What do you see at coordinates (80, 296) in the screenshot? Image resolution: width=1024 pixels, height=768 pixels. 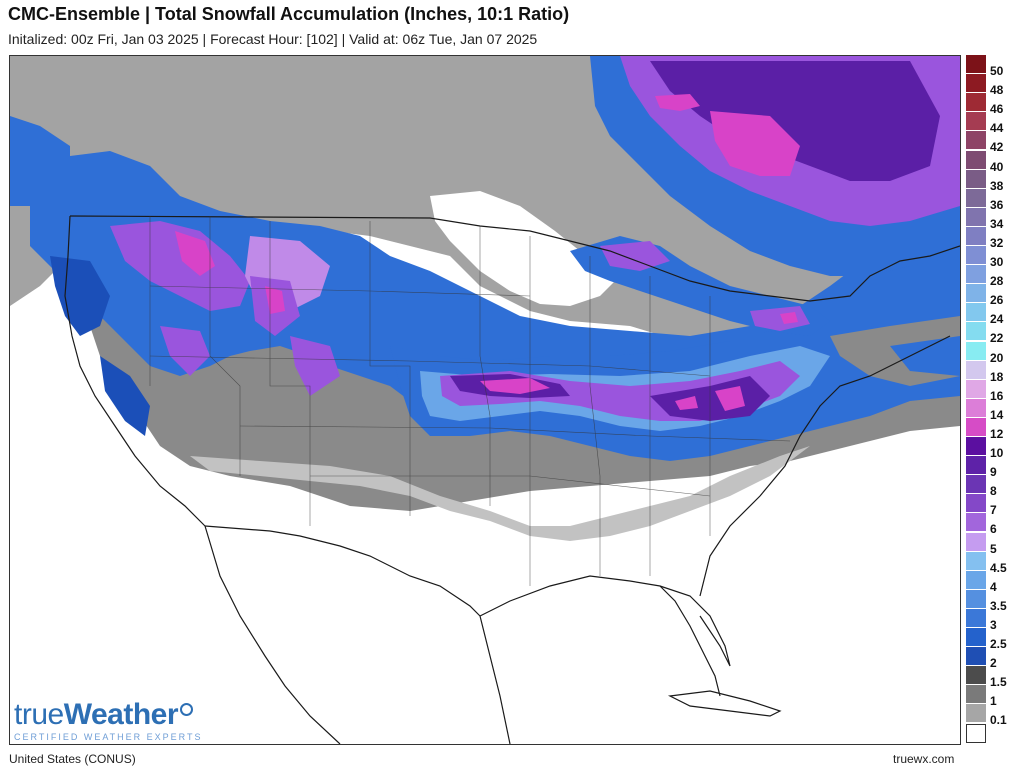 I see `cascades-blue` at bounding box center [80, 296].